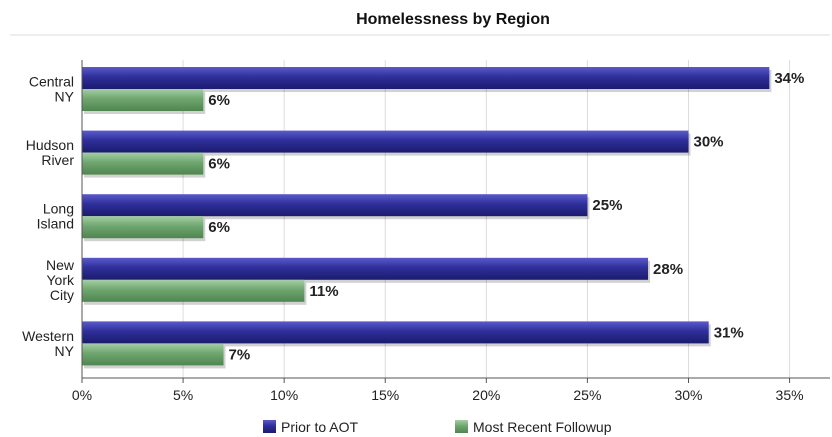 This screenshot has width=832, height=437. What do you see at coordinates (60, 265) in the screenshot?
I see `category-label: New` at bounding box center [60, 265].